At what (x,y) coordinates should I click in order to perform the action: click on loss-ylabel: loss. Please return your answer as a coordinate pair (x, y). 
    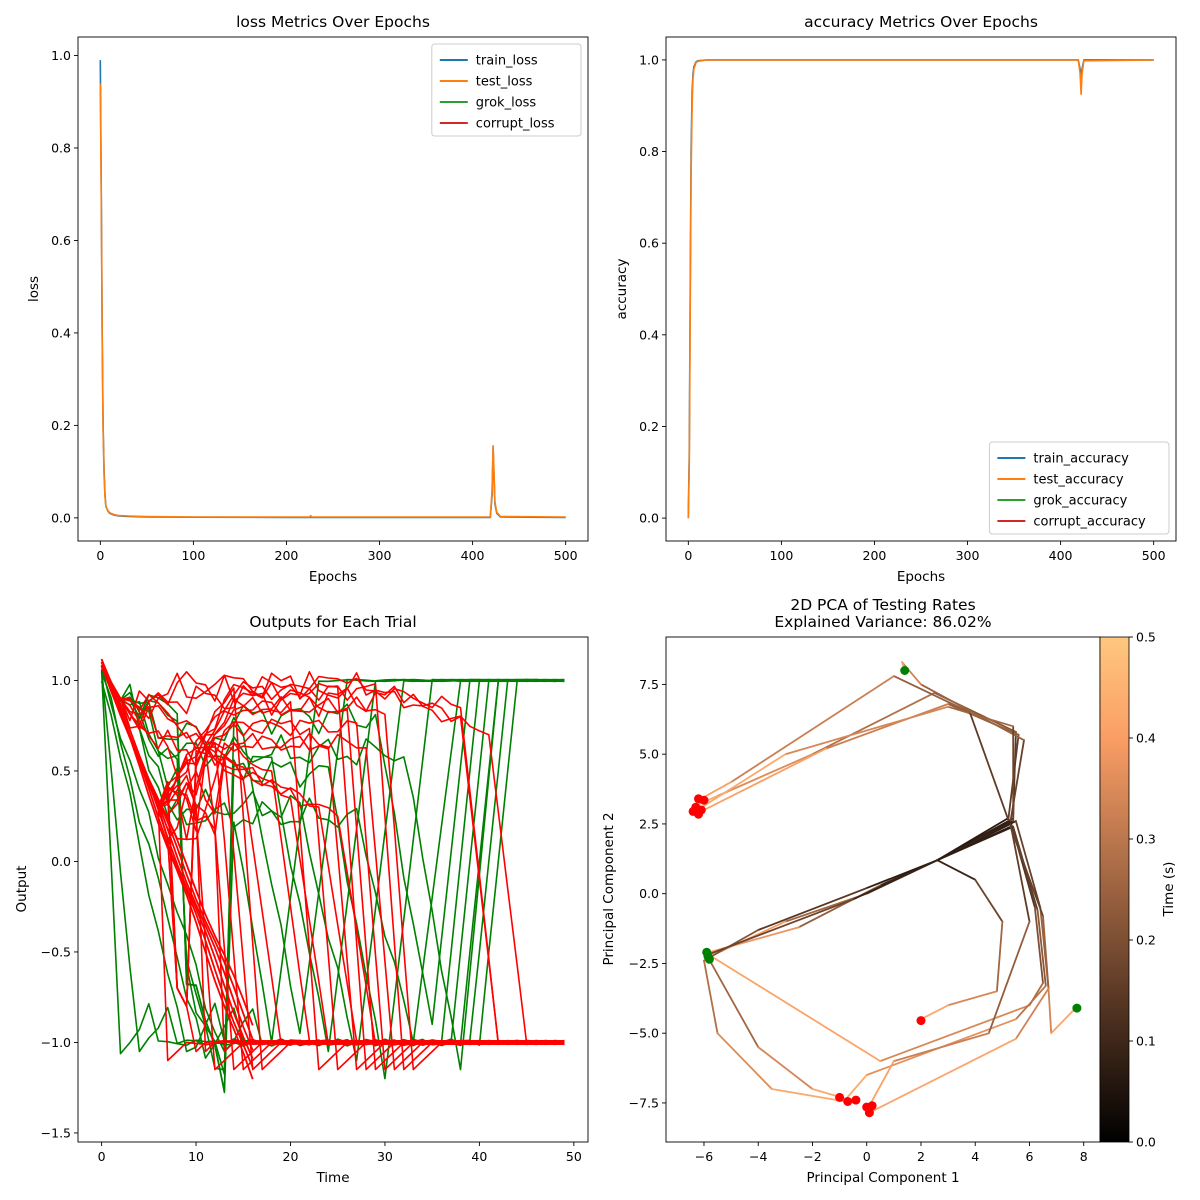
    Looking at the image, I should click on (34, 289).